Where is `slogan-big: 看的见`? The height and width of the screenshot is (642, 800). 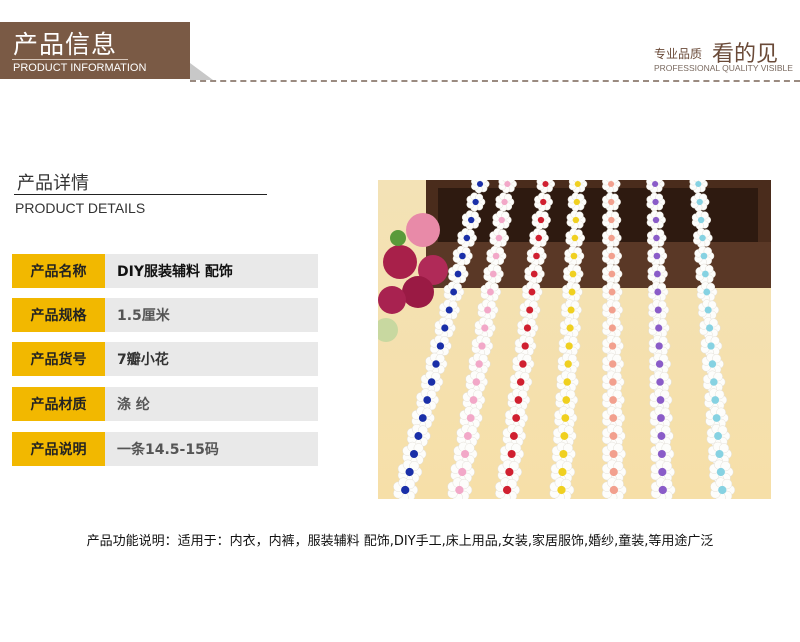 slogan-big: 看的见 is located at coordinates (745, 54).